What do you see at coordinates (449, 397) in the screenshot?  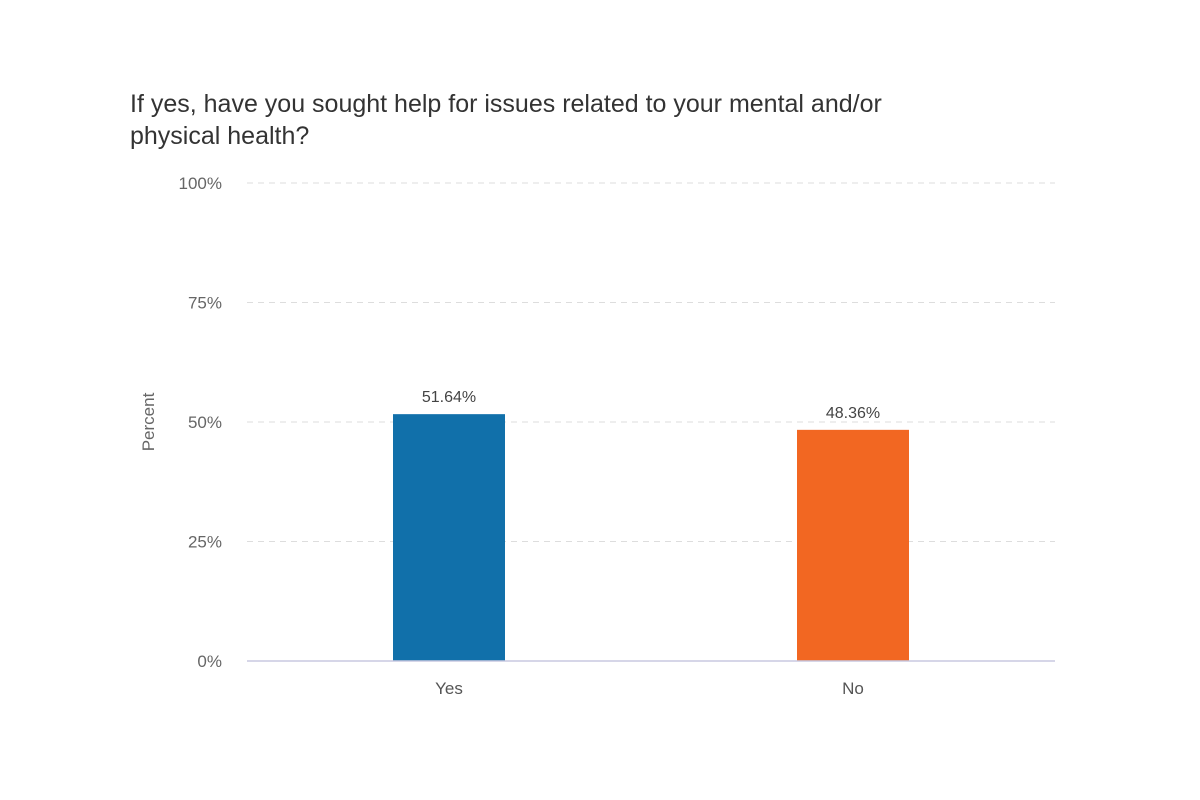 I see `data-label: 51.64%` at bounding box center [449, 397].